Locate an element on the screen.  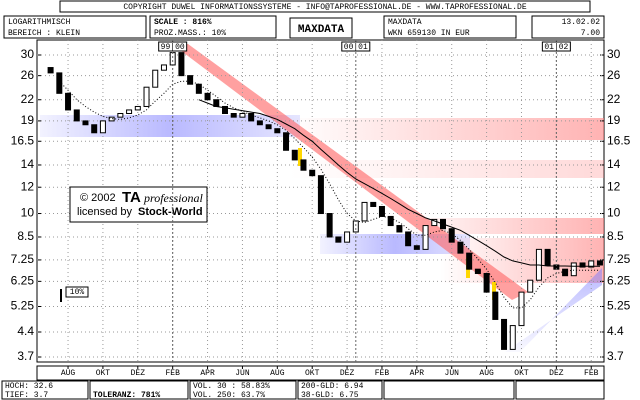
year-label: 00|01 is located at coordinates (356, 47).